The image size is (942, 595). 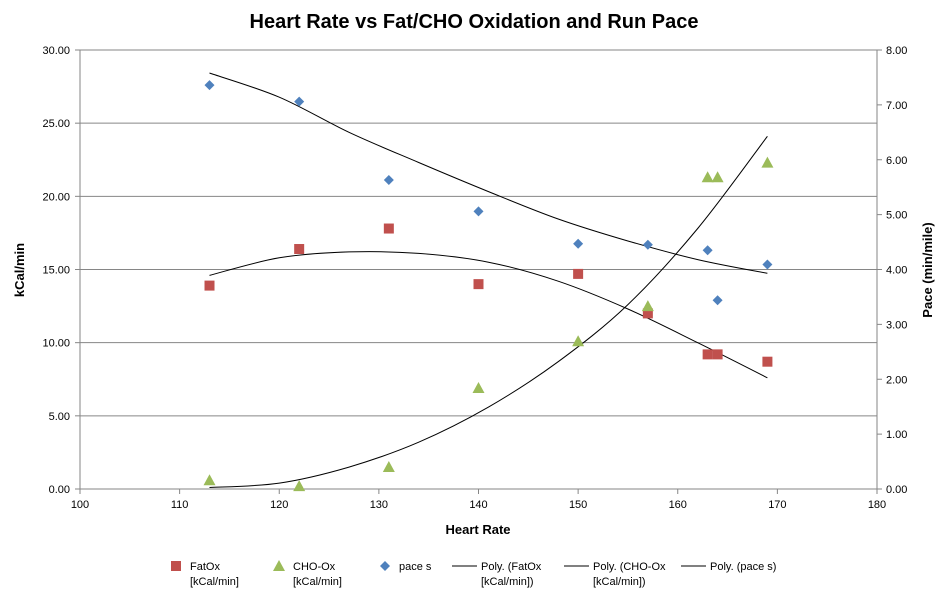 What do you see at coordinates (896, 325) in the screenshot?
I see `y2-tick-label: 3.00` at bounding box center [896, 325].